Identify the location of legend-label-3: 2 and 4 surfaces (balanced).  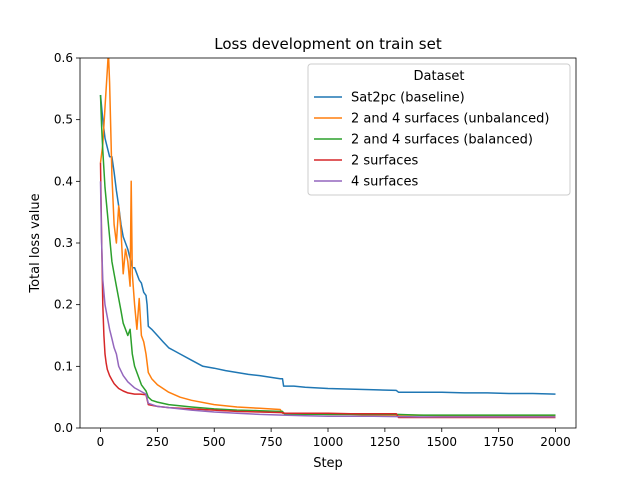
(442, 140).